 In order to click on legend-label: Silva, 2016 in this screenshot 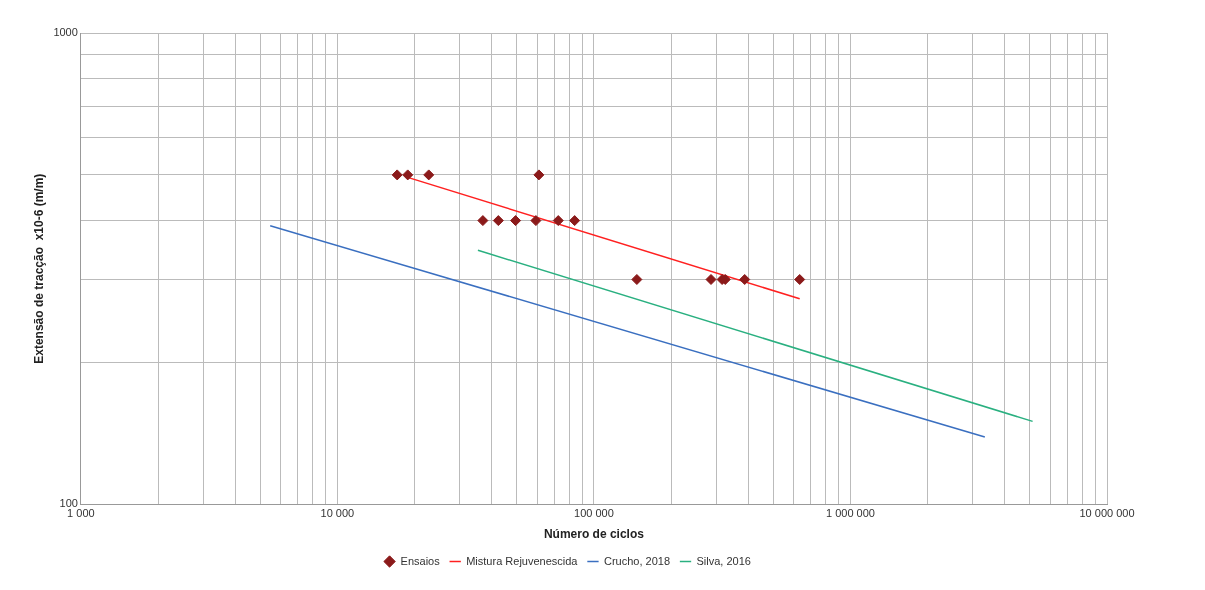, I will do `click(723, 560)`.